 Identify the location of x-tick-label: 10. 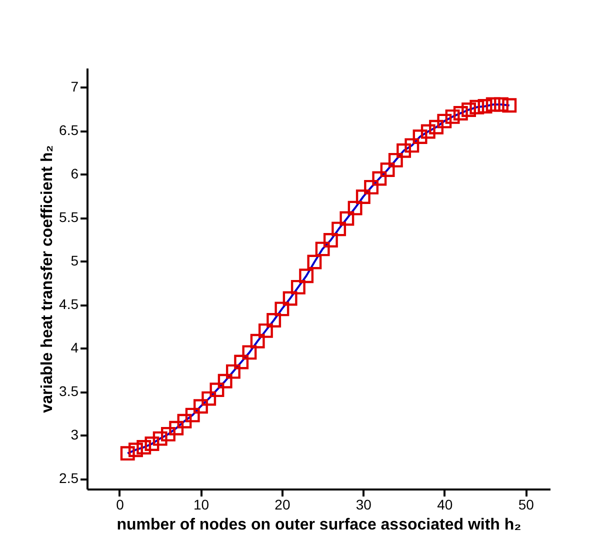
(201, 504).